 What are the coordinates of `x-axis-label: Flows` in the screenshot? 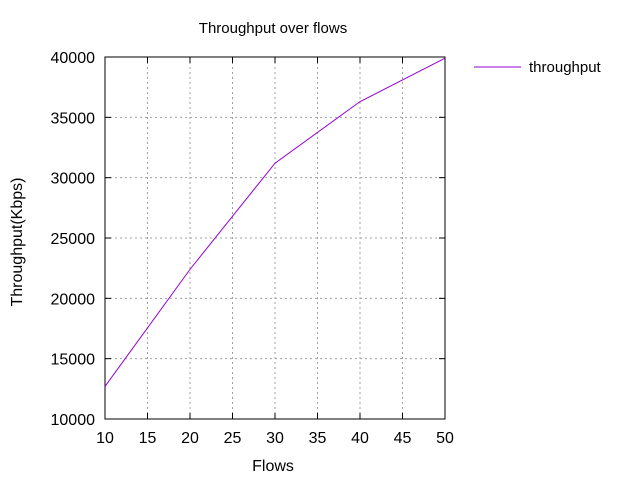 It's located at (273, 466).